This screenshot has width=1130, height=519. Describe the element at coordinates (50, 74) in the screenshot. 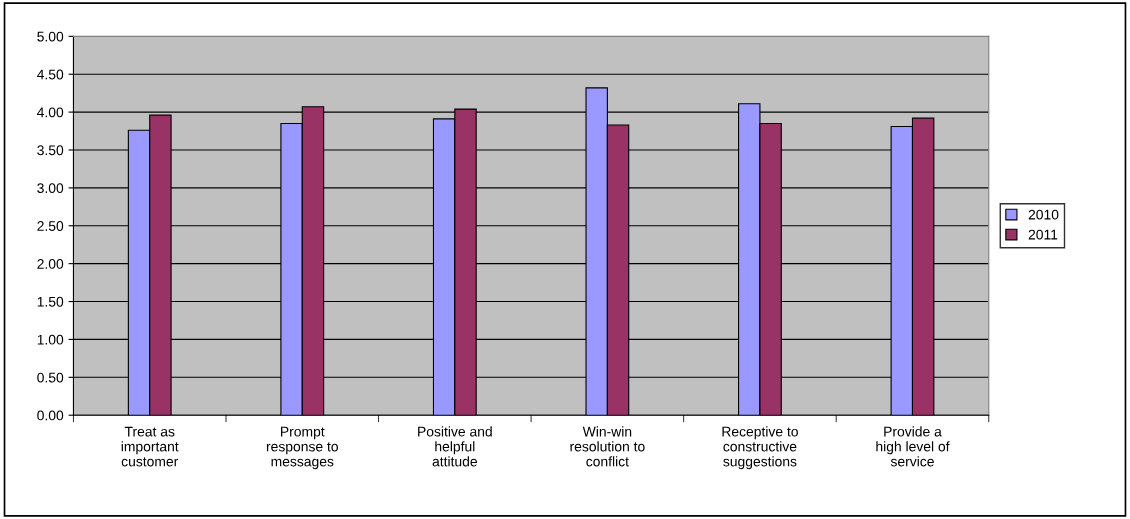

I see `y-tick-label: 4.50` at that location.